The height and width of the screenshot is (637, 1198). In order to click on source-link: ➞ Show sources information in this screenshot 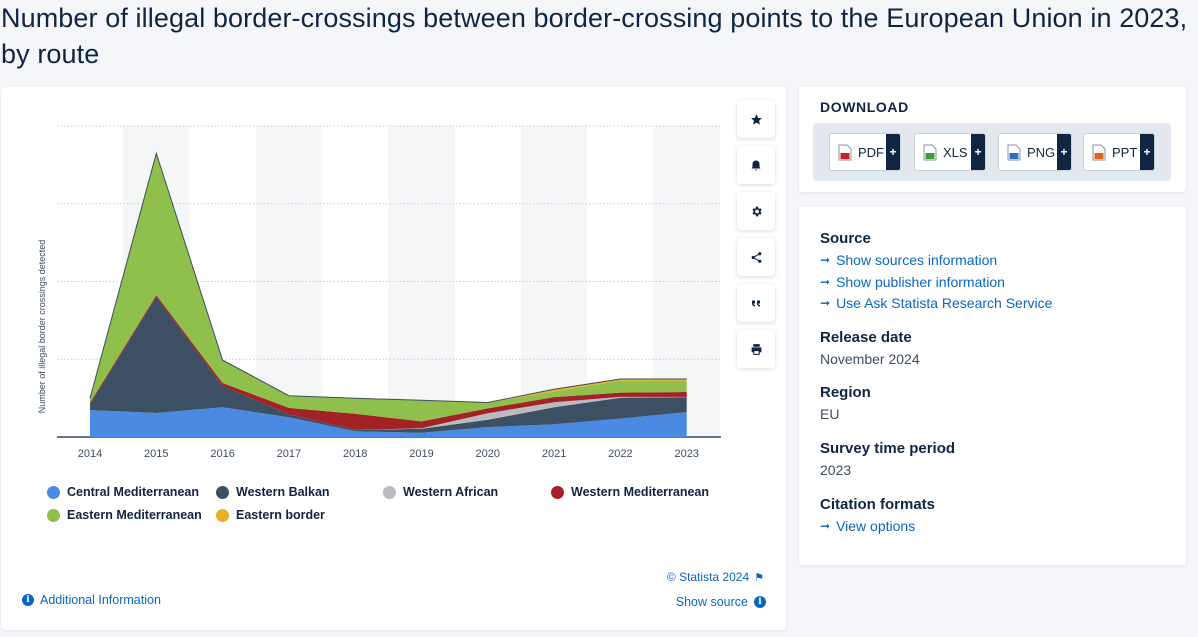, I will do `click(936, 261)`.